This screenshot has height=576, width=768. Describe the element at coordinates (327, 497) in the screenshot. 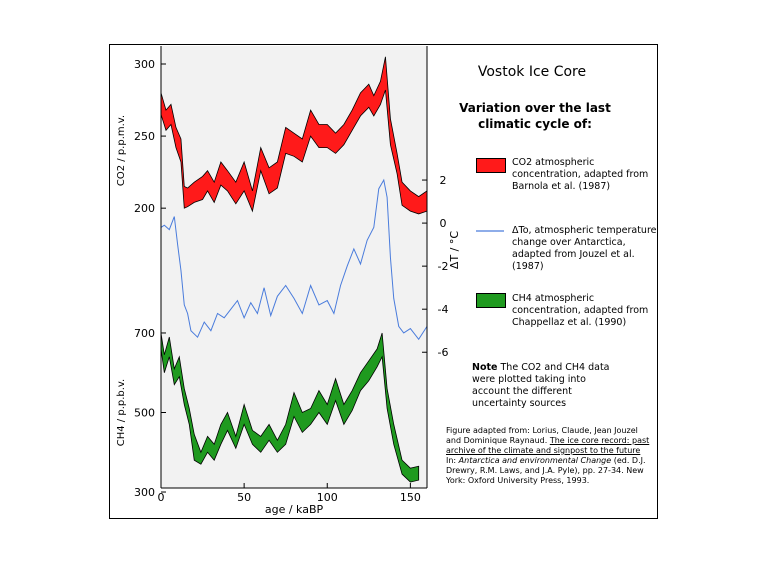

I see `x-tick-label: 100` at that location.